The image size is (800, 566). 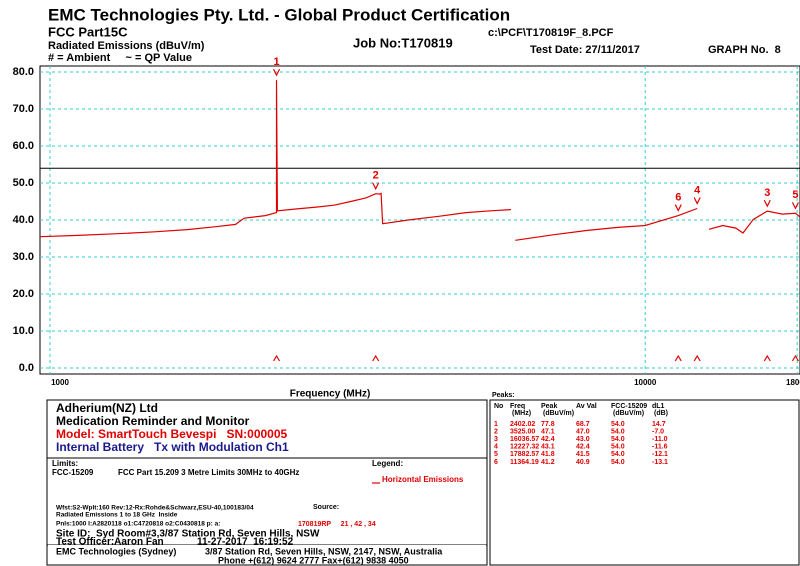 What do you see at coordinates (23, 183) in the screenshot?
I see `y-tick-label: 50.0` at bounding box center [23, 183].